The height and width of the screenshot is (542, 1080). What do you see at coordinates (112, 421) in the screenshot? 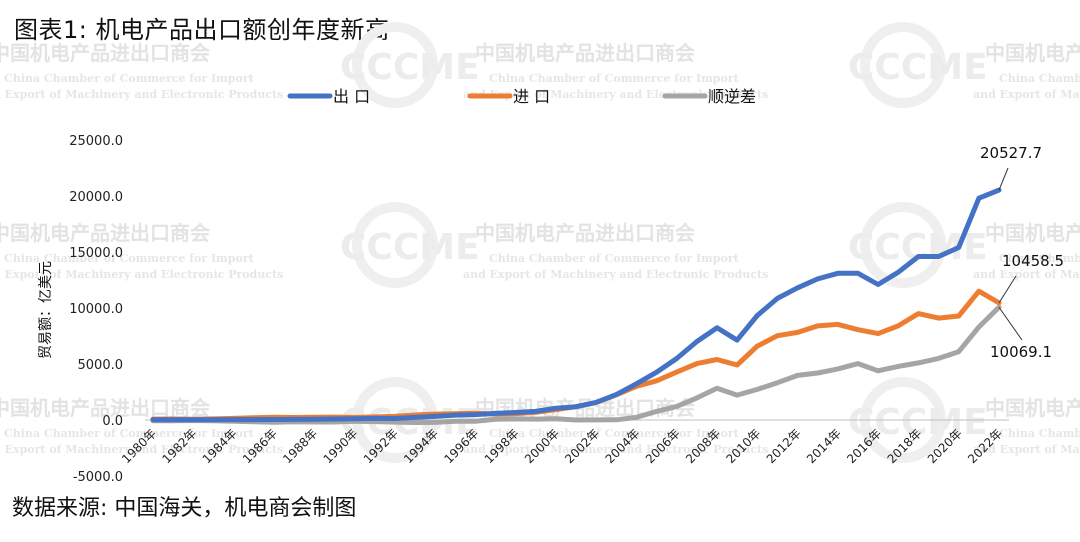
I see `y-tick-label: 0.0` at bounding box center [112, 421].